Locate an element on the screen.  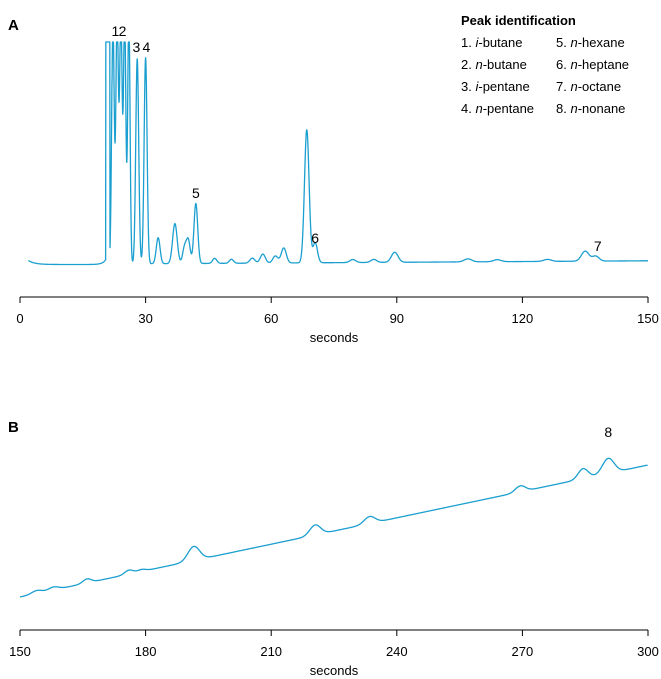
legend-item-1: 1. i-butane is located at coordinates (491, 42).